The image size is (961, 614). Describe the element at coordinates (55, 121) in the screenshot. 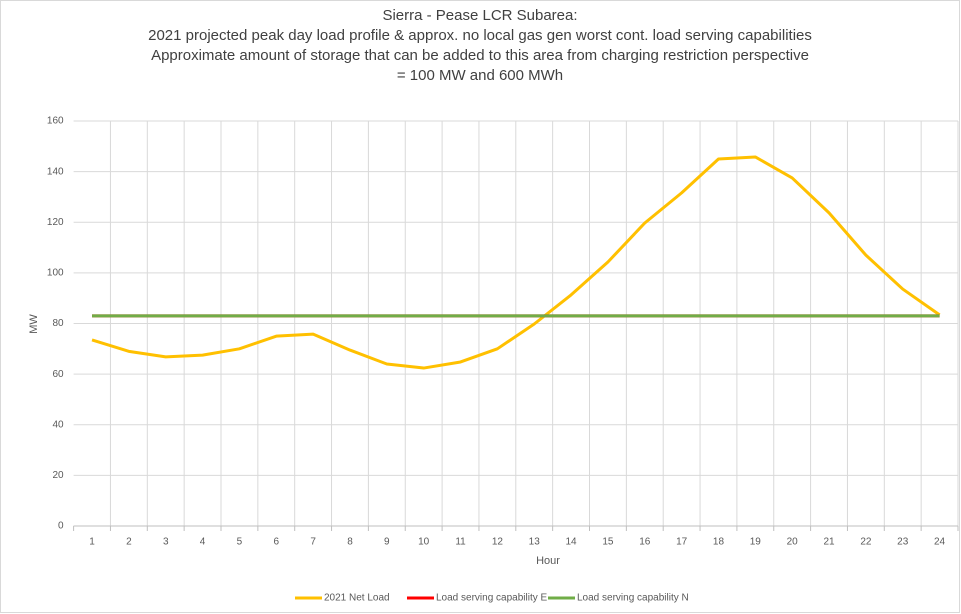

I see `y-tick-label: 160` at that location.